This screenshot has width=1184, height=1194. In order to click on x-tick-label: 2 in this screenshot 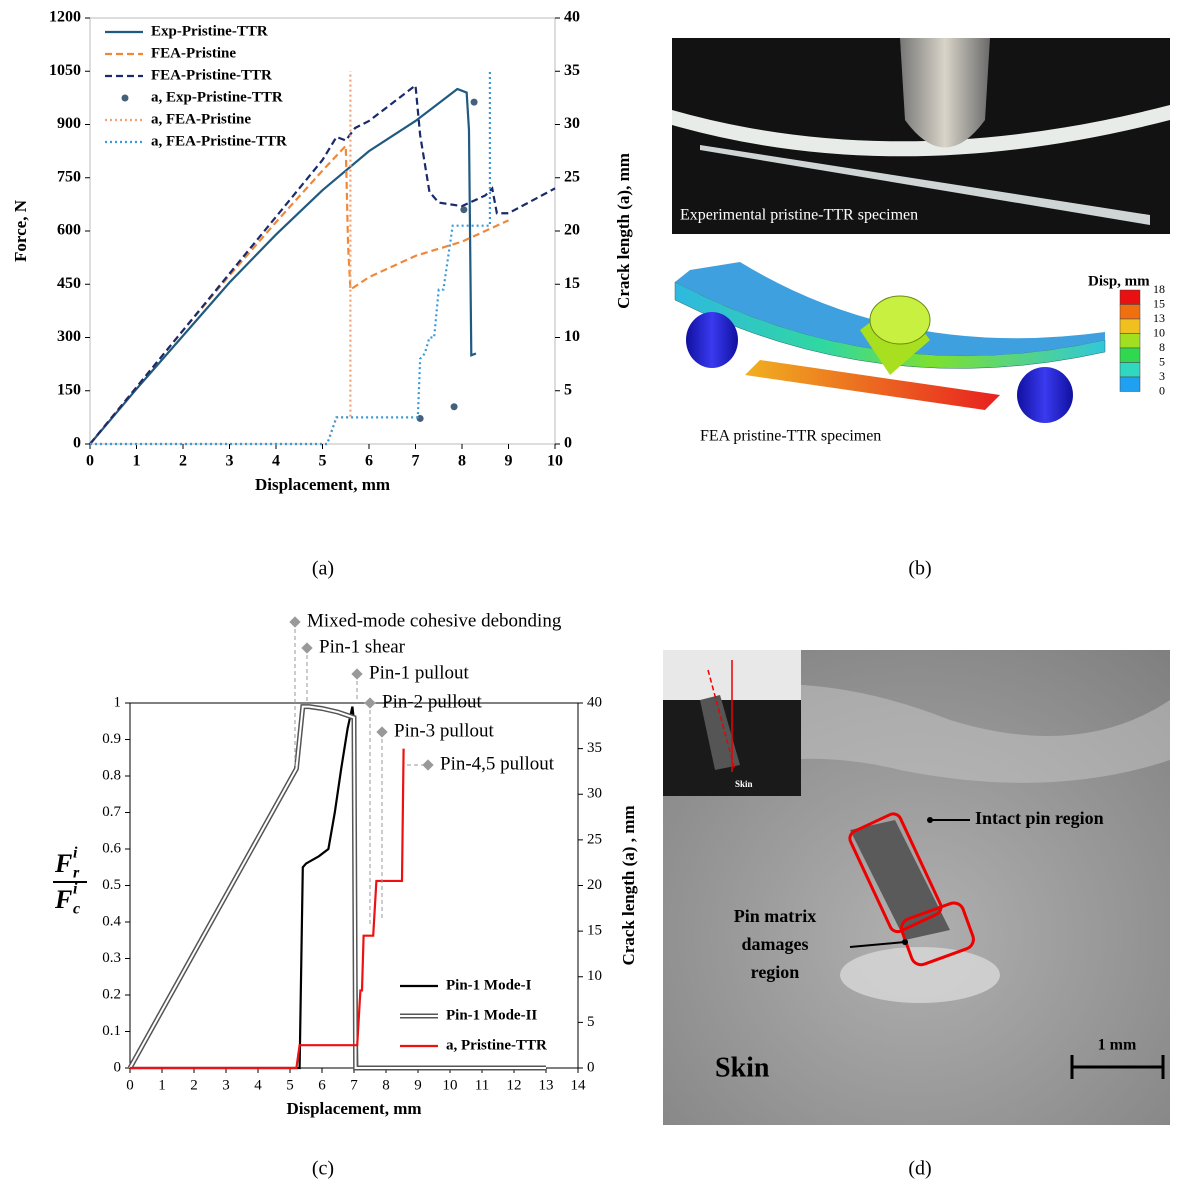, I will do `click(194, 1085)`.